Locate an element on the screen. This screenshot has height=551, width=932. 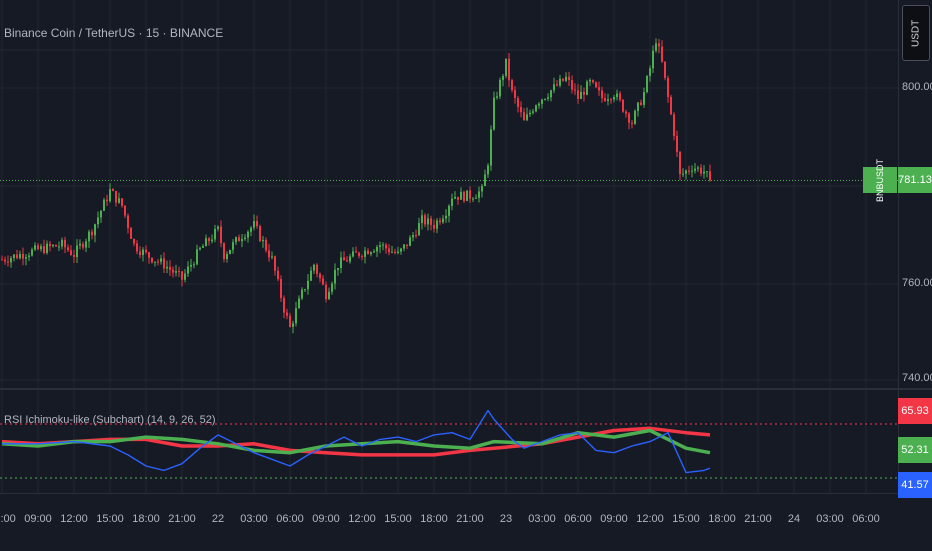
time-axis-label: 06:00 is located at coordinates (290, 519).